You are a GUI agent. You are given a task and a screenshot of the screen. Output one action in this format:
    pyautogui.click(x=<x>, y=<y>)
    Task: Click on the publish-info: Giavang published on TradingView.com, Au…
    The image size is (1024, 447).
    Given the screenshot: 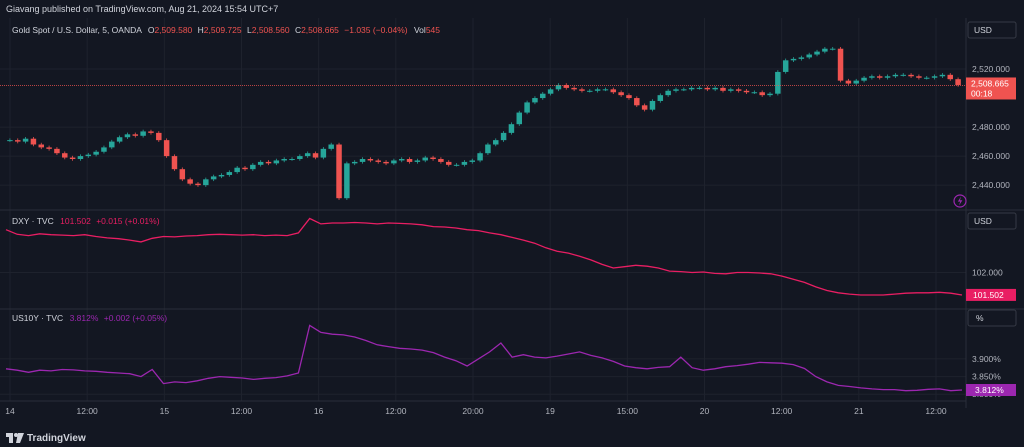 What is the action you would take?
    pyautogui.click(x=142, y=9)
    